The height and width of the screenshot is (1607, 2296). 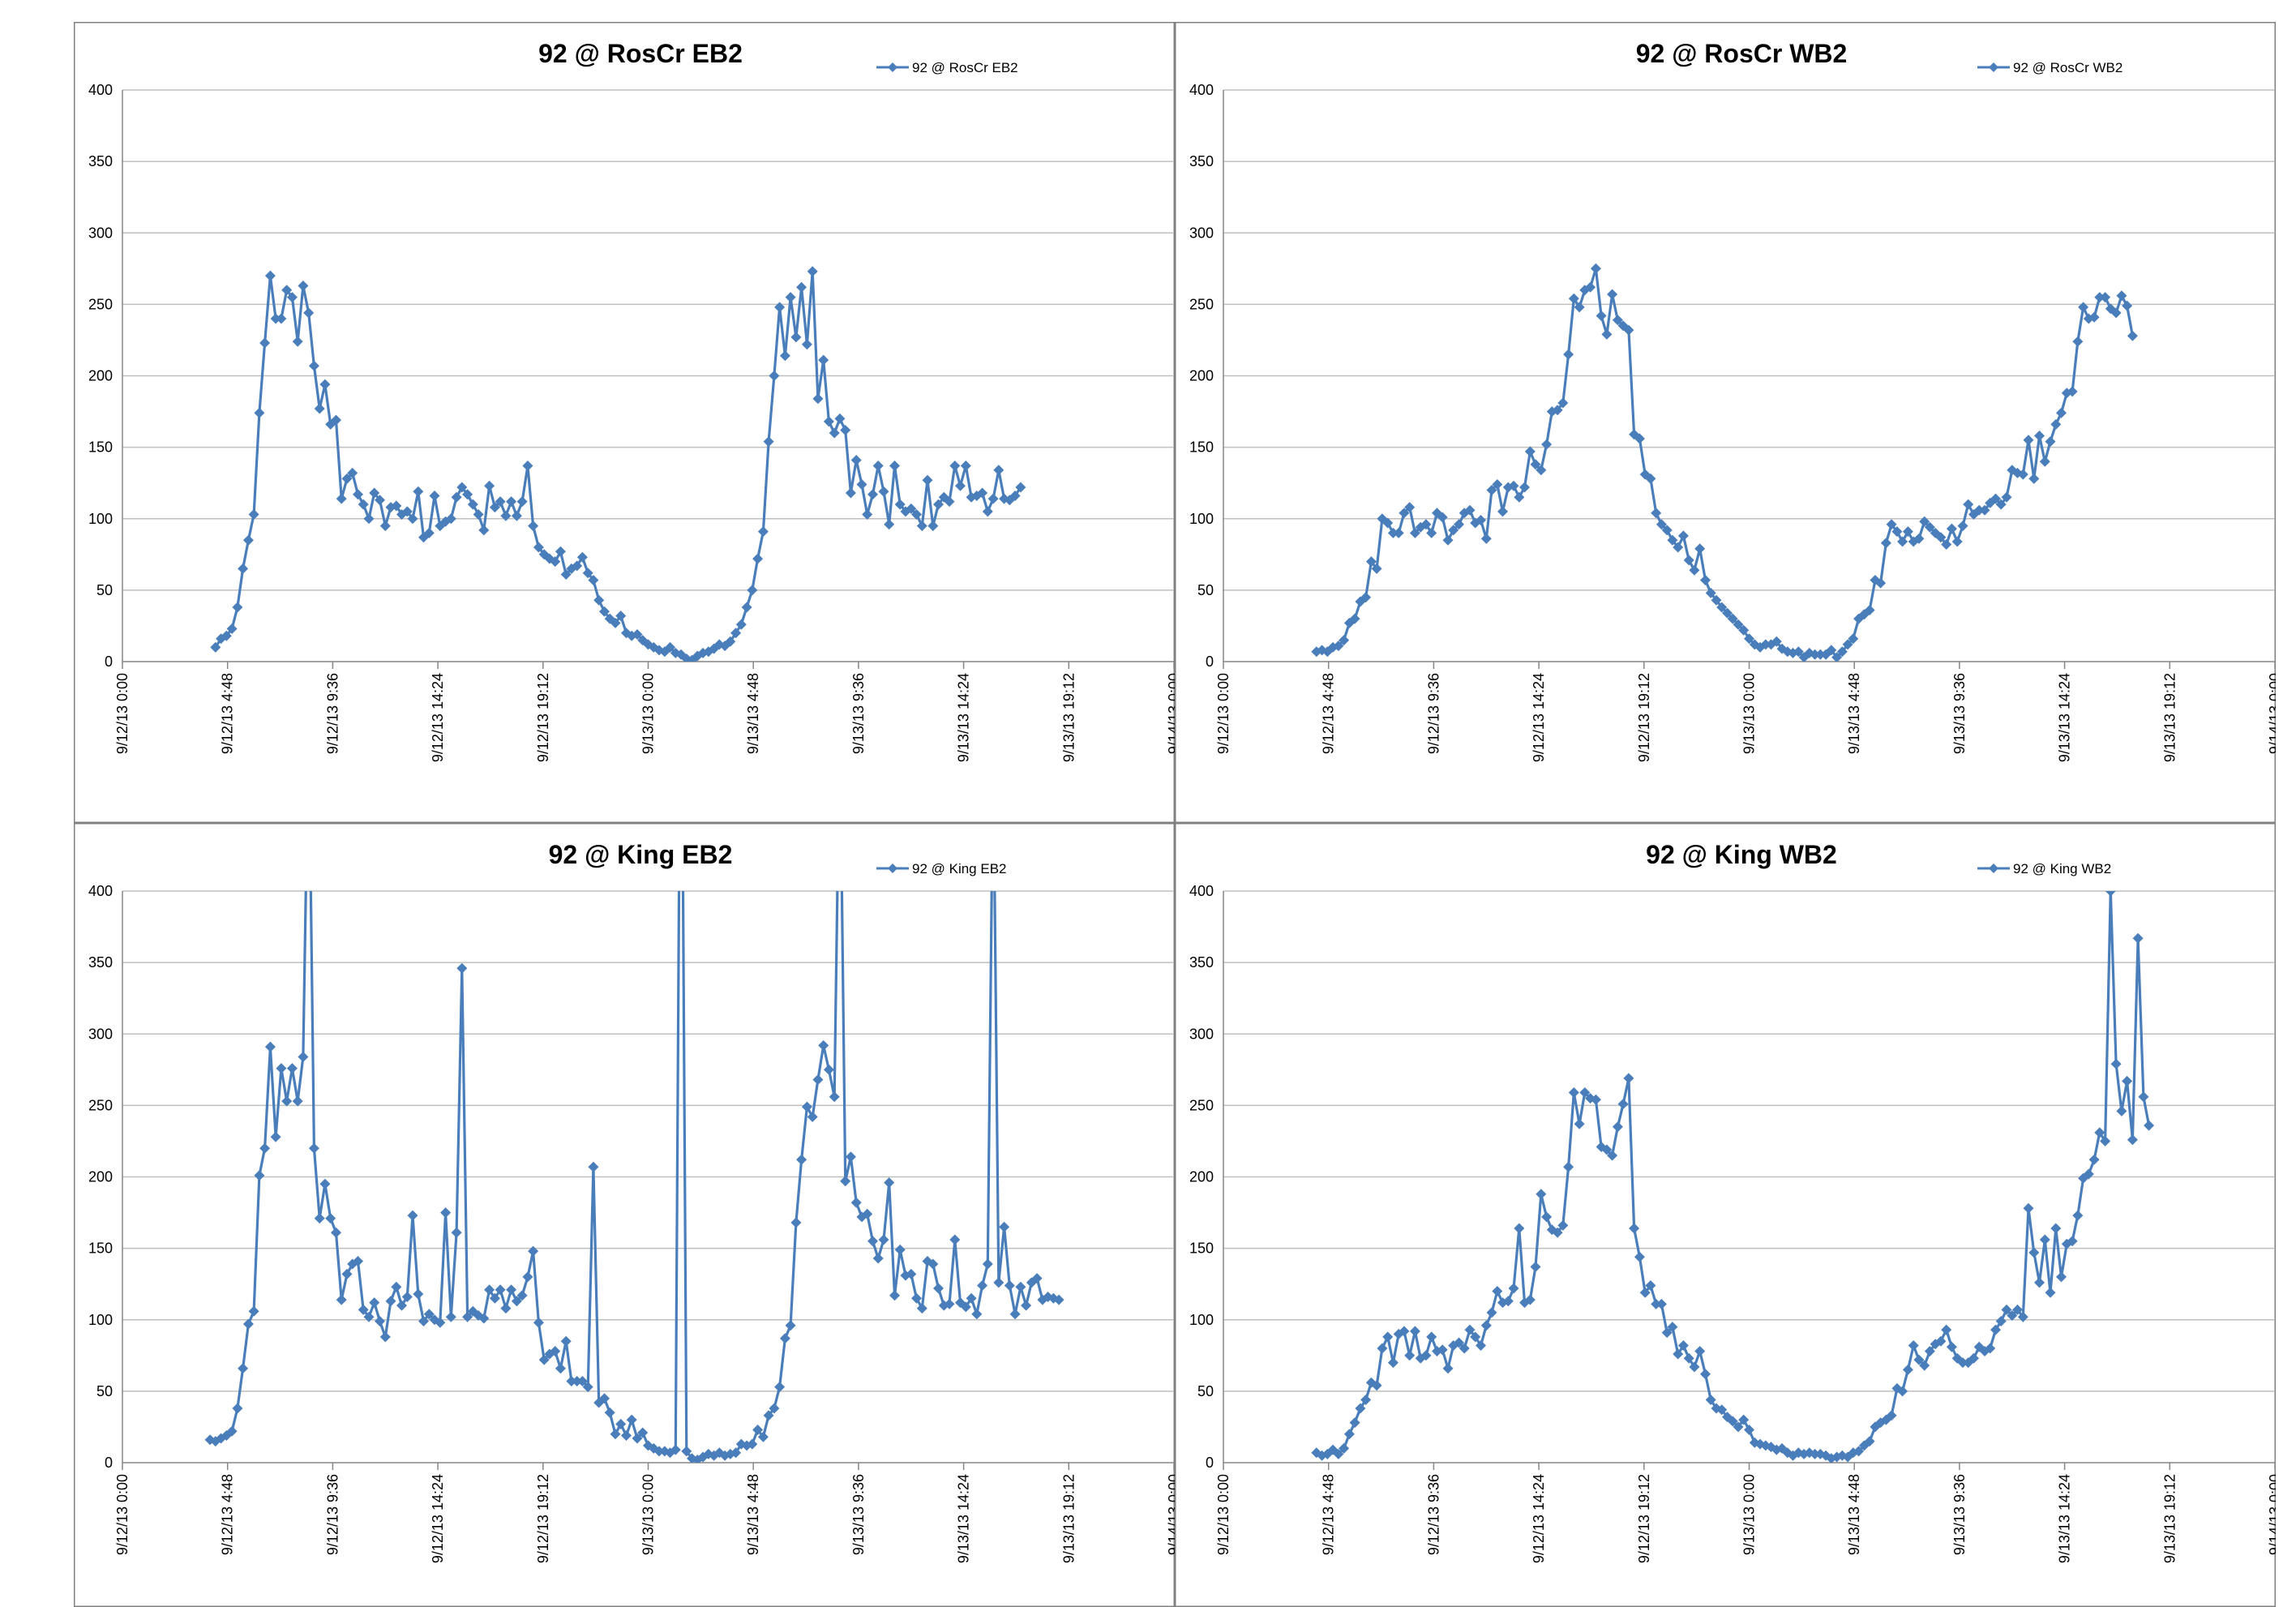 I want to click on y-tick-label: 150, so click(x=1201, y=447).